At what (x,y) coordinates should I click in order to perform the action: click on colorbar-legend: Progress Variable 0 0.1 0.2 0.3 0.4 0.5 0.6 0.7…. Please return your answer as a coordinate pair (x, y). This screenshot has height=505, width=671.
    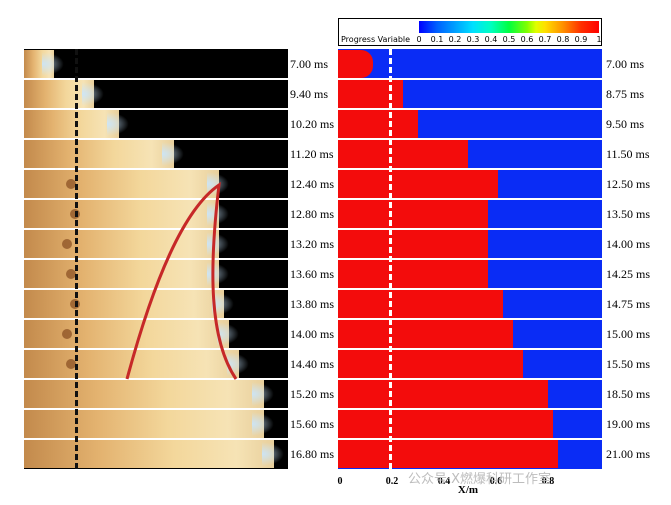
    Looking at the image, I should click on (470, 32).